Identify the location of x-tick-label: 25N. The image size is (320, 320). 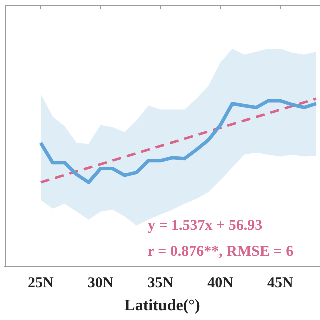
(41, 284).